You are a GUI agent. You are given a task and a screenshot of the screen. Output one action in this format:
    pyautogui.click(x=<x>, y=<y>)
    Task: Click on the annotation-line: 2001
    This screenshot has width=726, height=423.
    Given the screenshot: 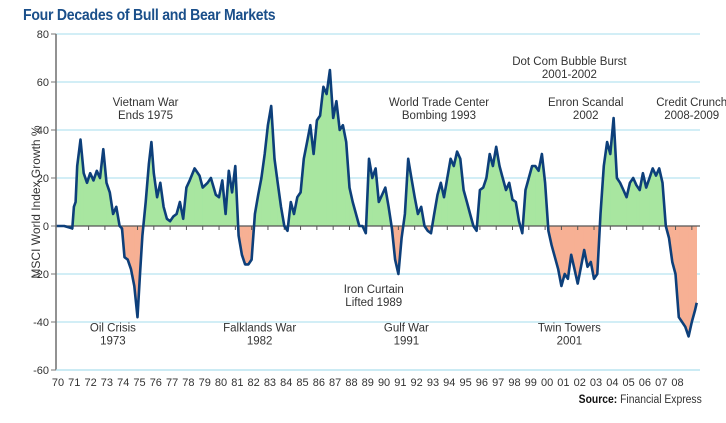 What is the action you would take?
    pyautogui.click(x=570, y=342)
    